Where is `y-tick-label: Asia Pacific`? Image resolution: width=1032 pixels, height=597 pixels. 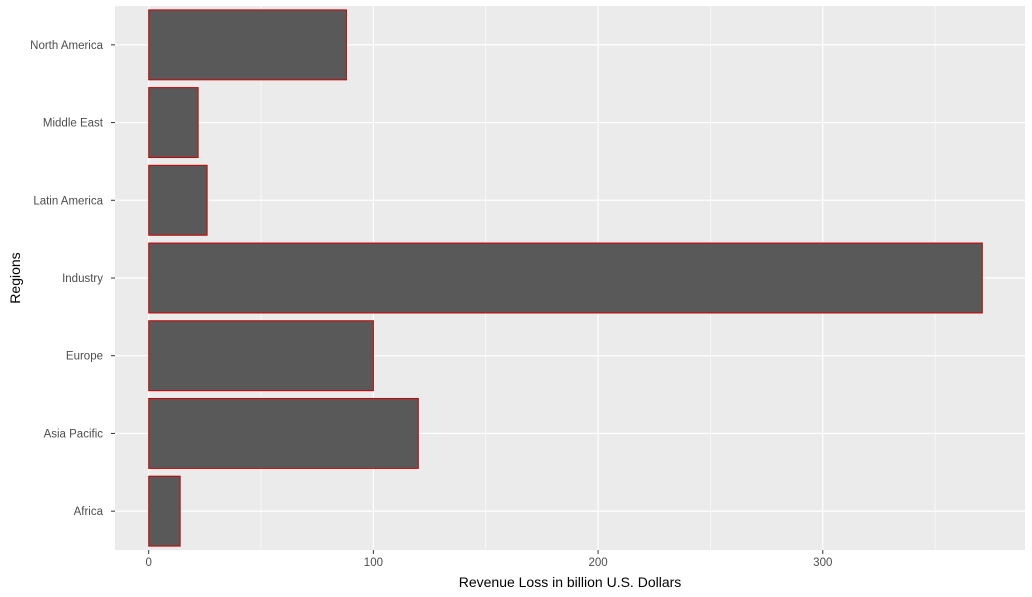 y-tick-label: Asia Pacific is located at coordinates (74, 434).